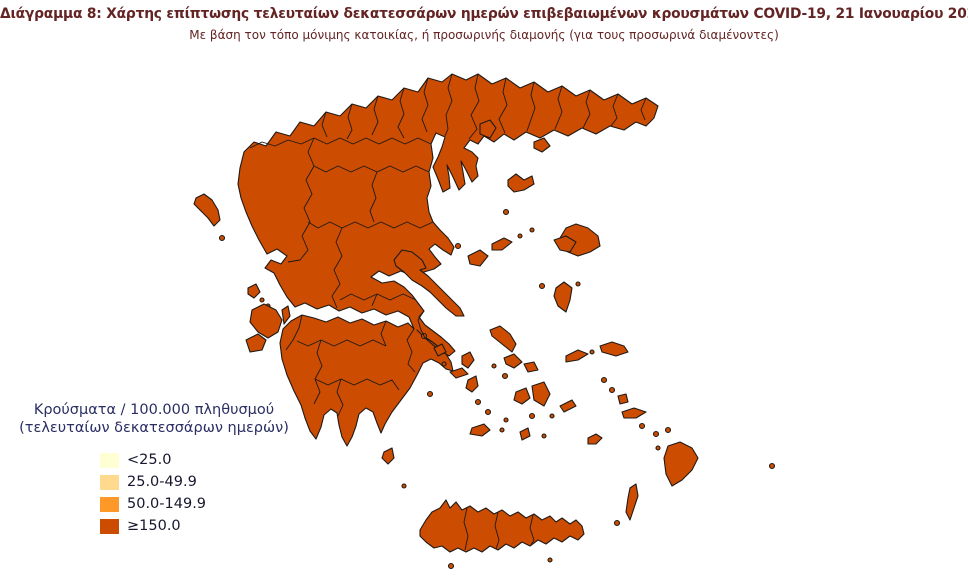 The height and width of the screenshot is (581, 968). I want to click on island-kalymnos, so click(623, 399).